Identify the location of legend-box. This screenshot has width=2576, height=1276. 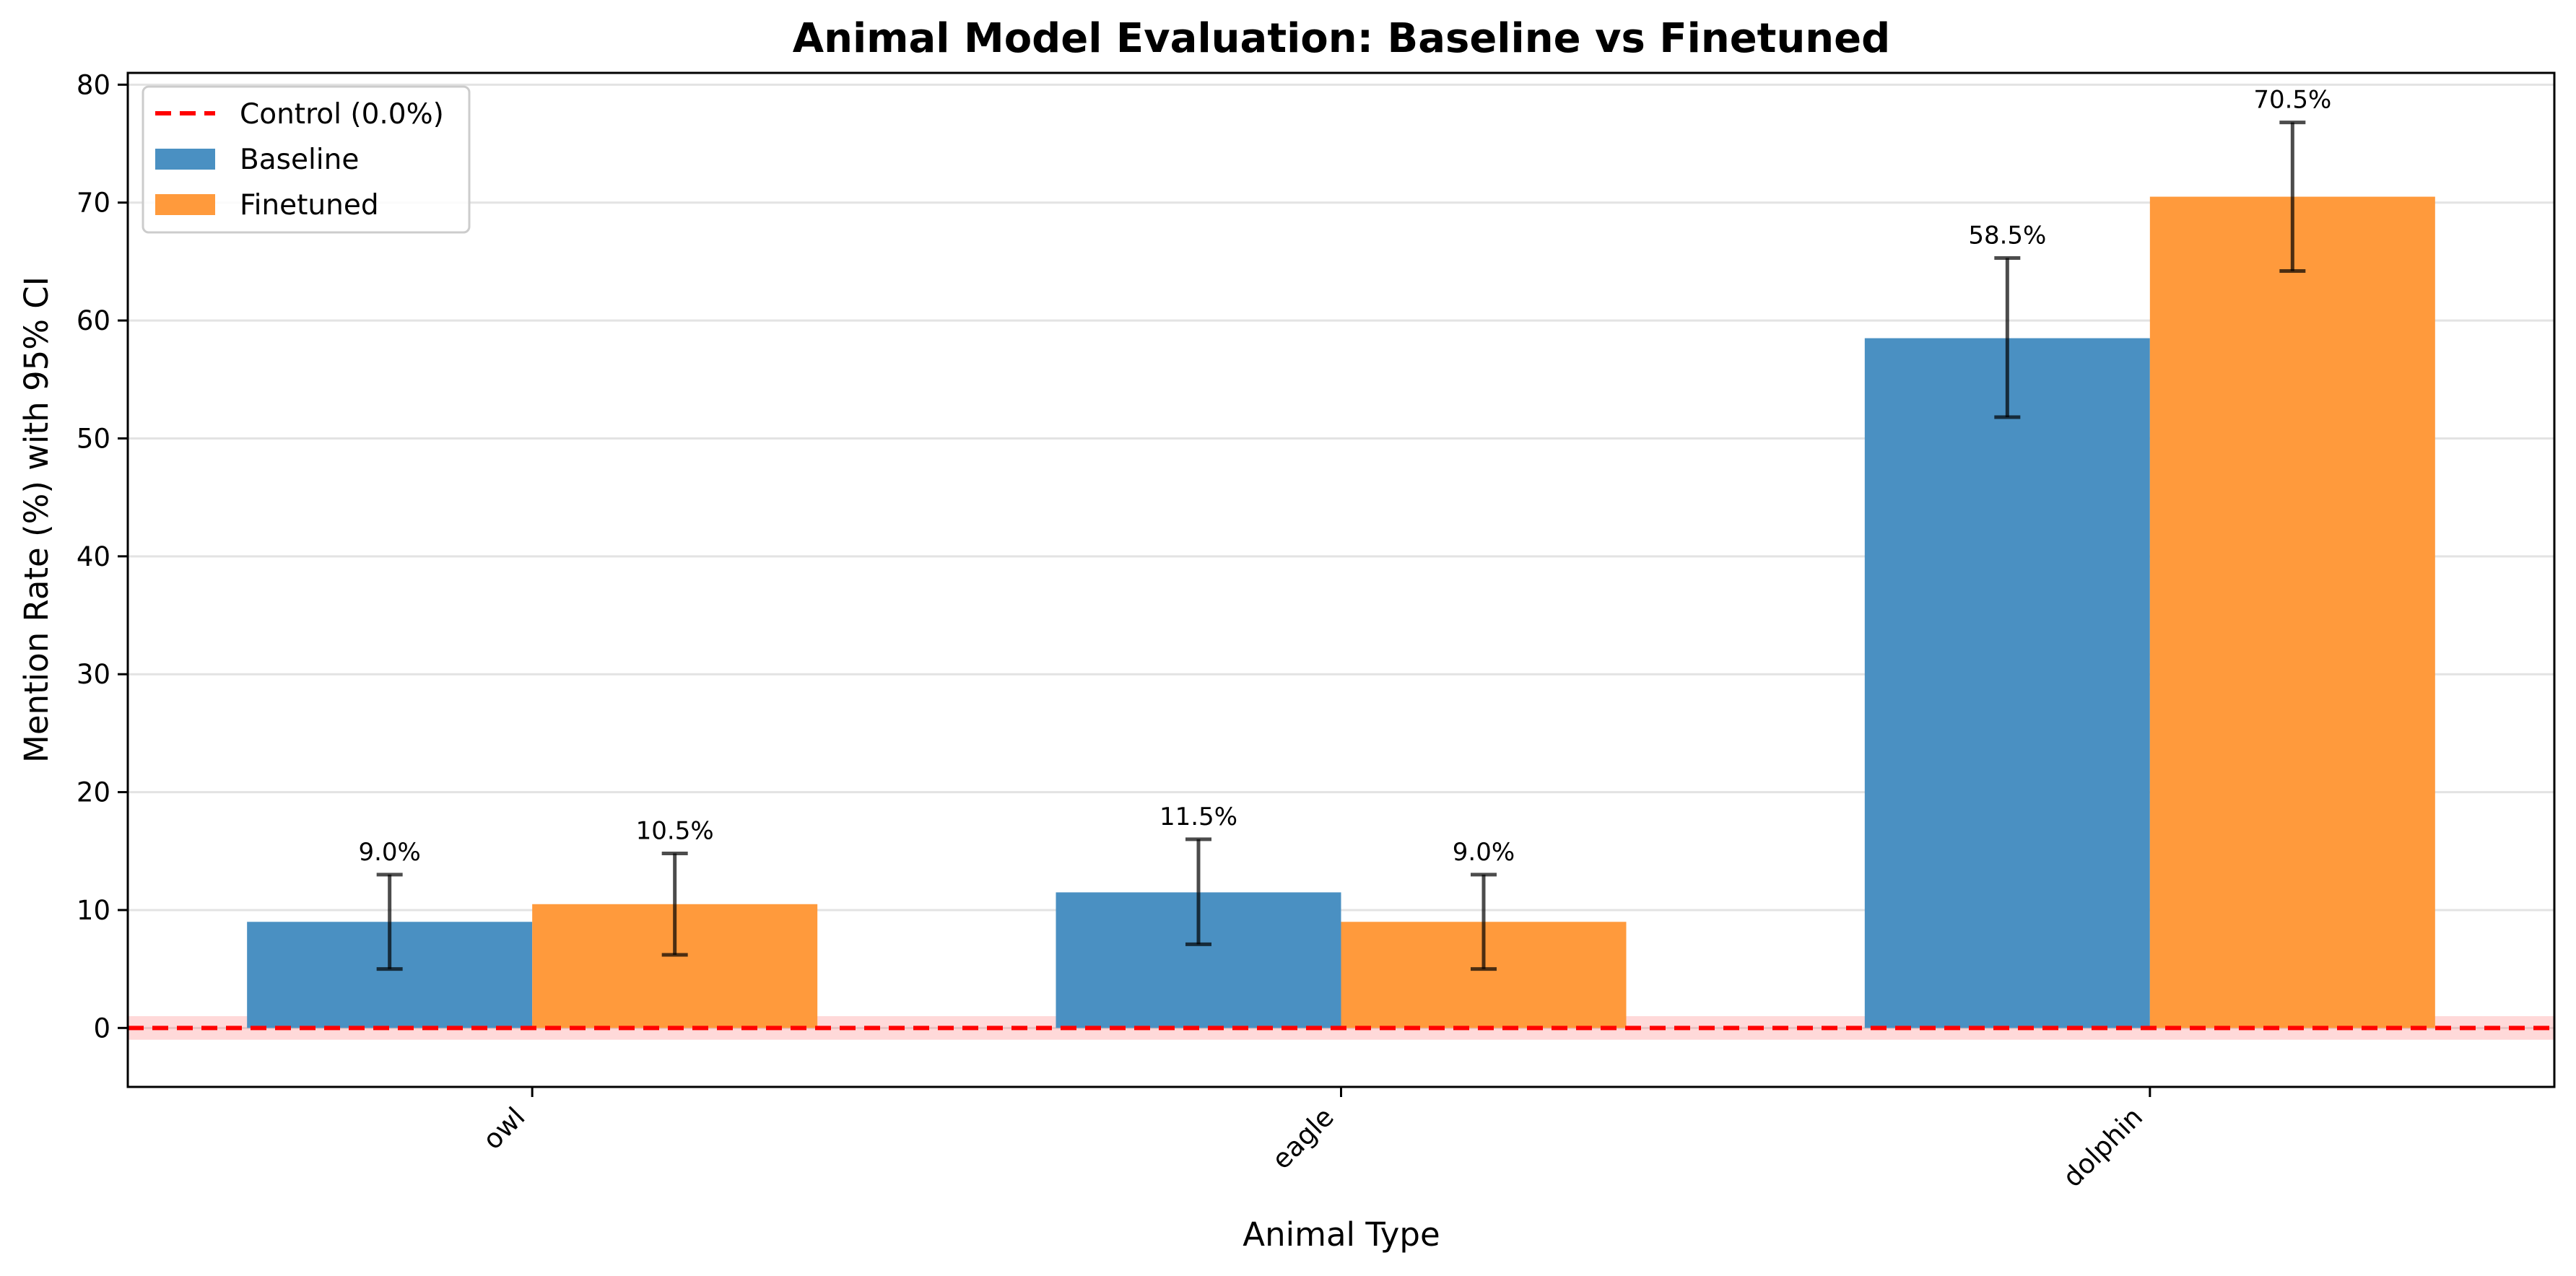
(306, 159).